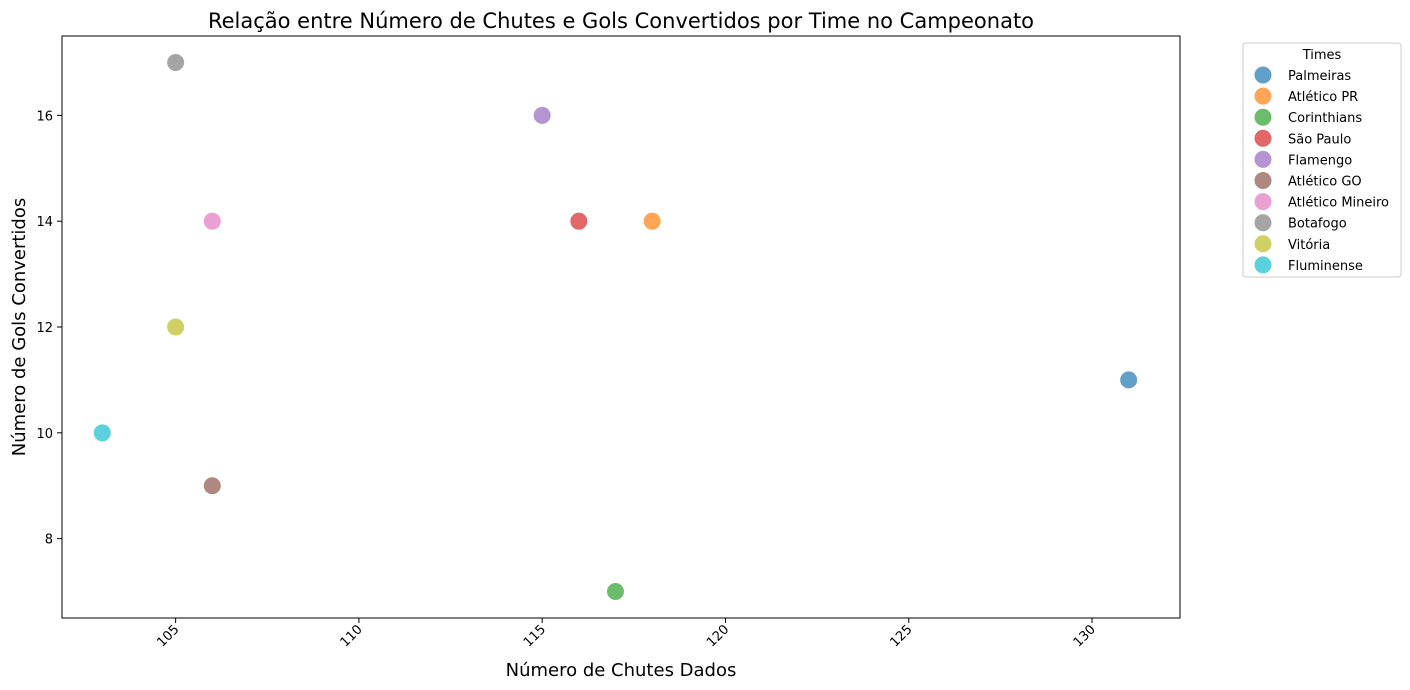 The image size is (1410, 690). Describe the element at coordinates (626, 634) in the screenshot. I see `x-axis: 105 110 115 120 125 130` at that location.